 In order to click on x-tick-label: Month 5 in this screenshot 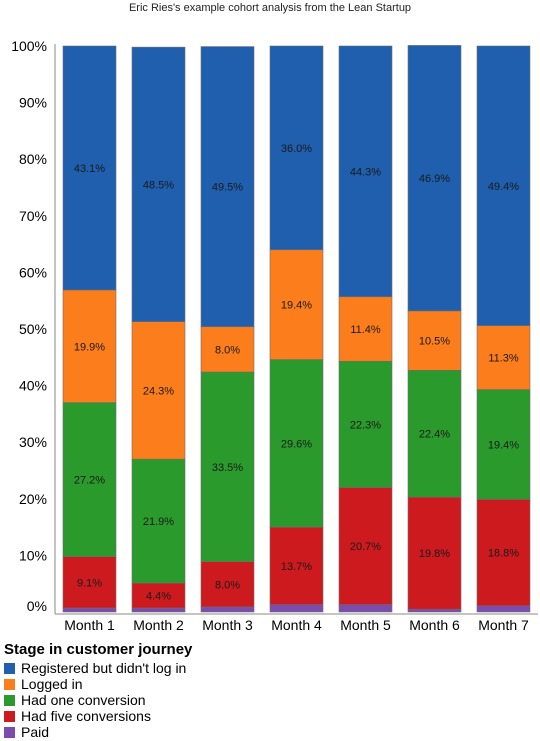, I will do `click(365, 625)`.